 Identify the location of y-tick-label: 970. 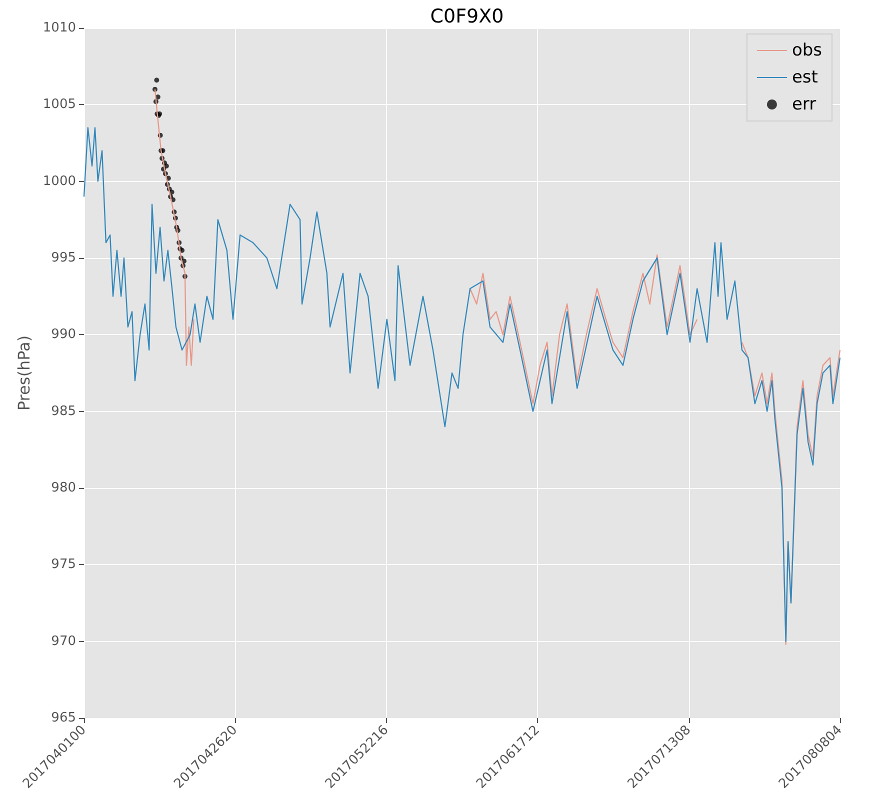
(63, 641).